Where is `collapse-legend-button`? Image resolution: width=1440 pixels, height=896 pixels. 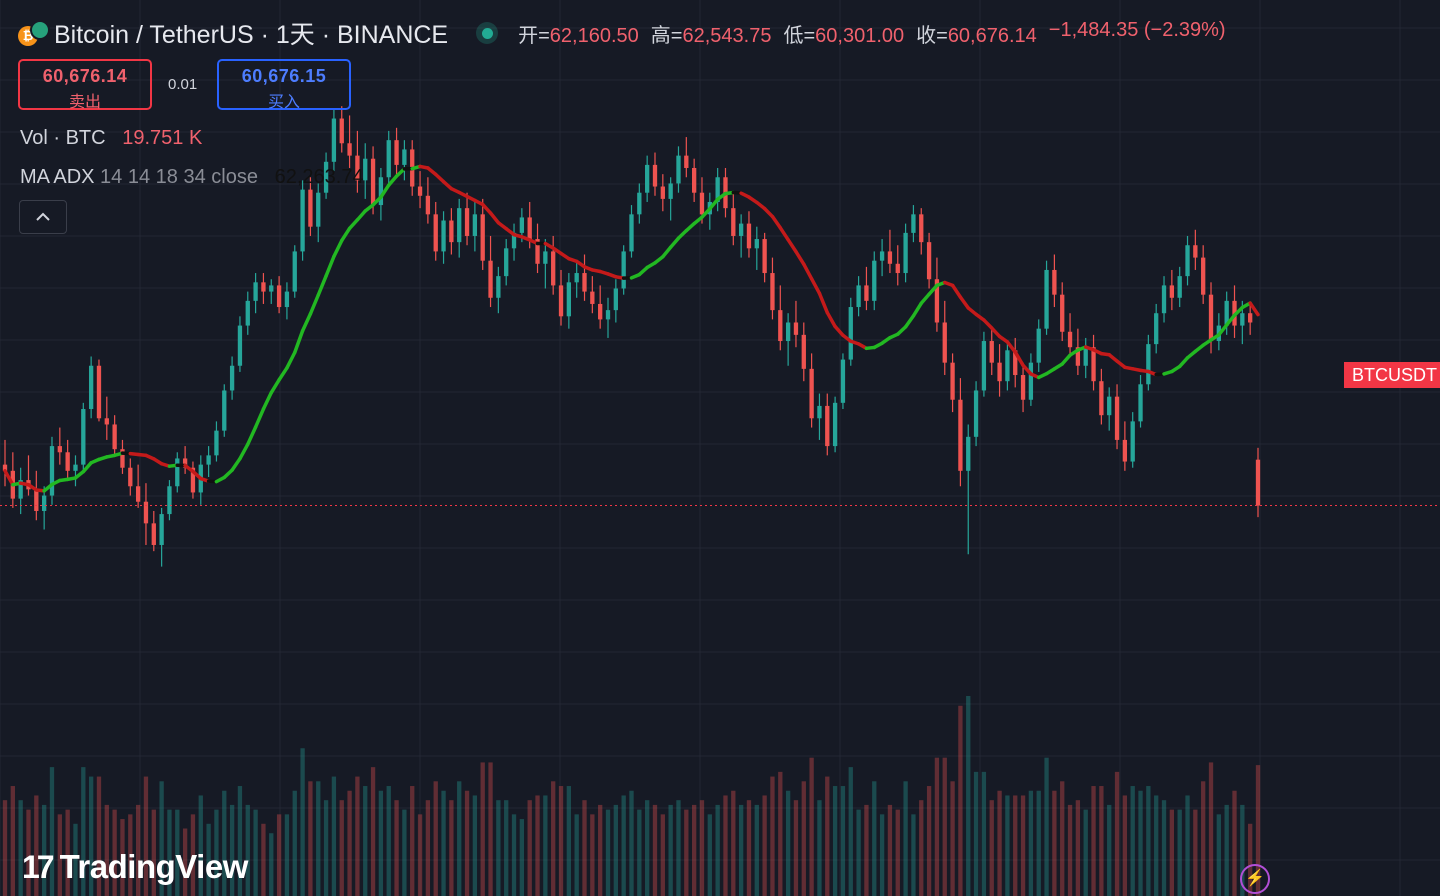 collapse-legend-button is located at coordinates (43, 217).